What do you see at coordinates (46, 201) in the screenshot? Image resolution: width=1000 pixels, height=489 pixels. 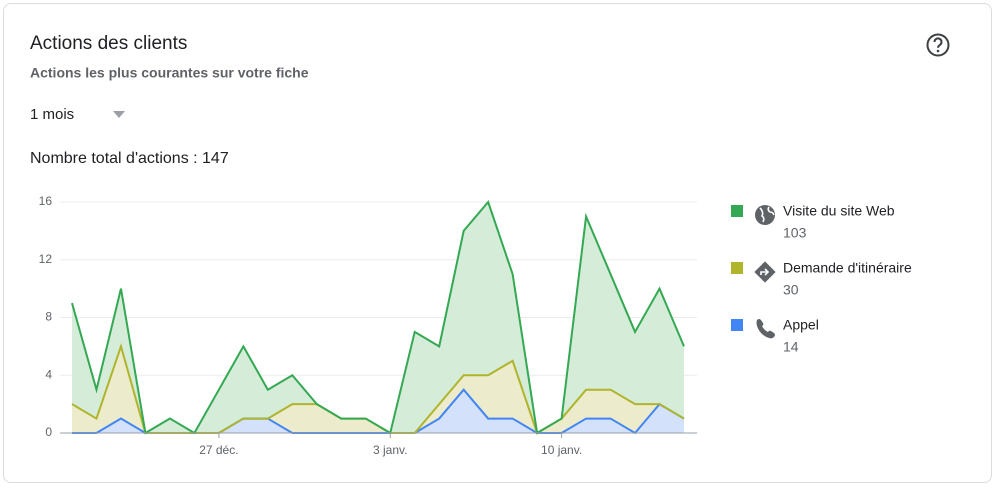 I see `y-tick-label: 16` at bounding box center [46, 201].